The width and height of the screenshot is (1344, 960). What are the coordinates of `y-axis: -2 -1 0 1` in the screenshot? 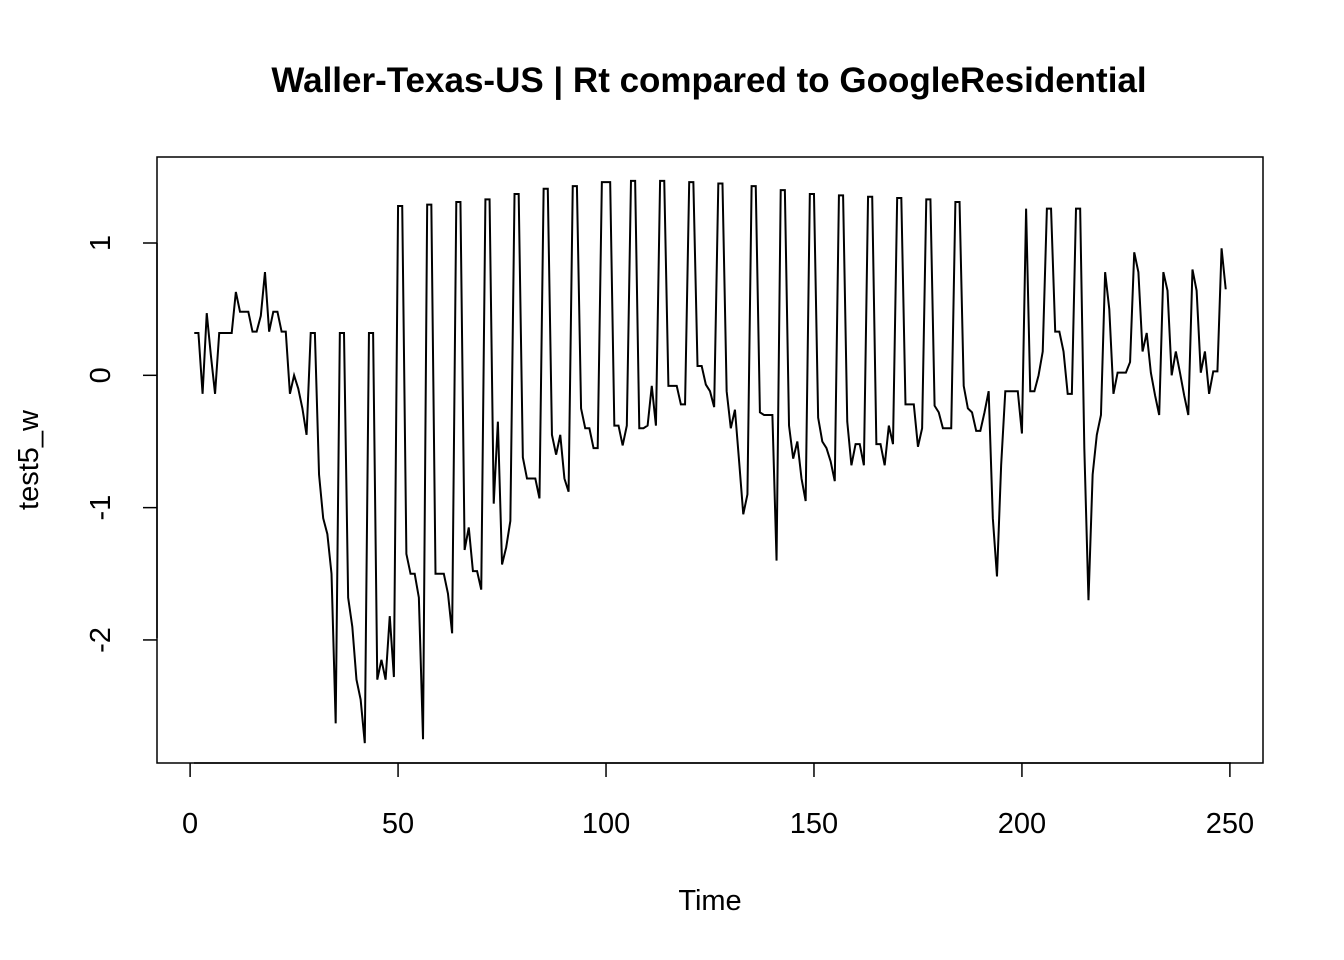 It's located at (121, 444).